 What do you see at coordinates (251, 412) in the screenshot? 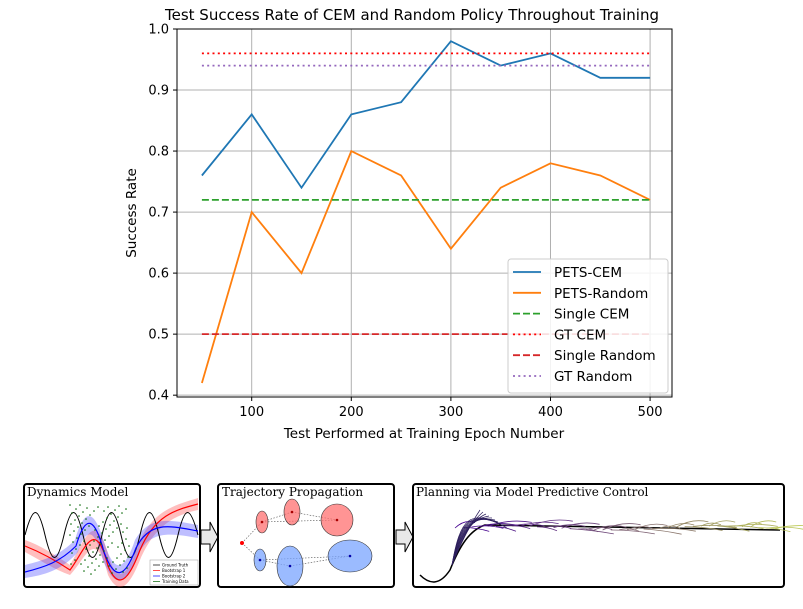
I see `x-tick-label: 100` at bounding box center [251, 412].